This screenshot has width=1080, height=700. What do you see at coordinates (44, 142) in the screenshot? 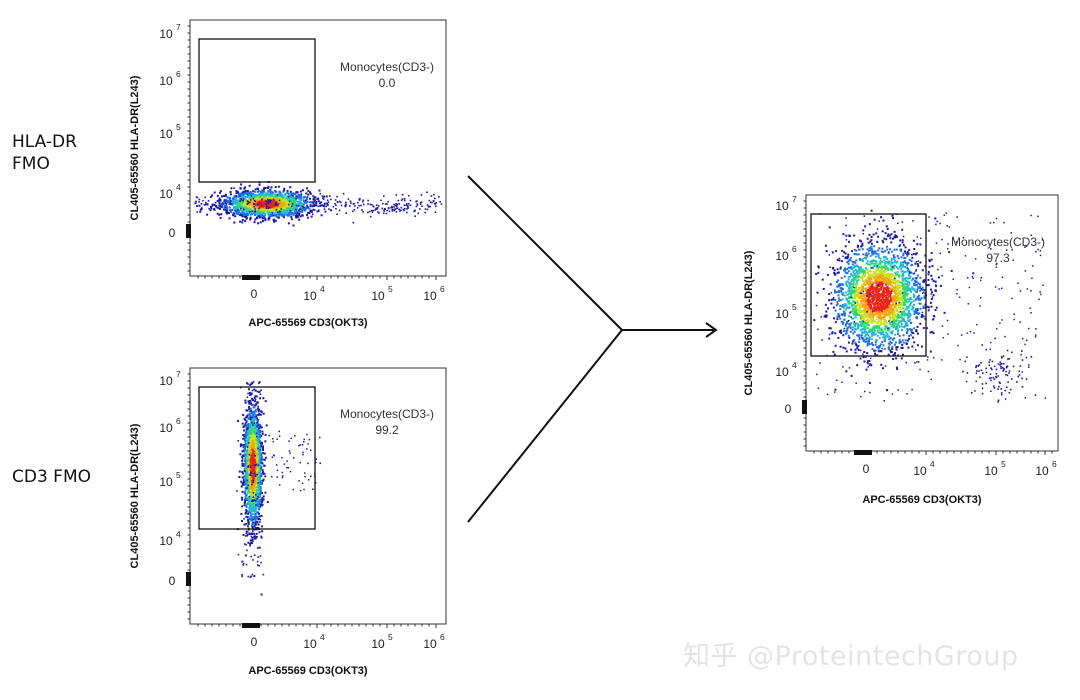
I see `label-hla-dr-fmo-line1: HLA-DR` at bounding box center [44, 142].